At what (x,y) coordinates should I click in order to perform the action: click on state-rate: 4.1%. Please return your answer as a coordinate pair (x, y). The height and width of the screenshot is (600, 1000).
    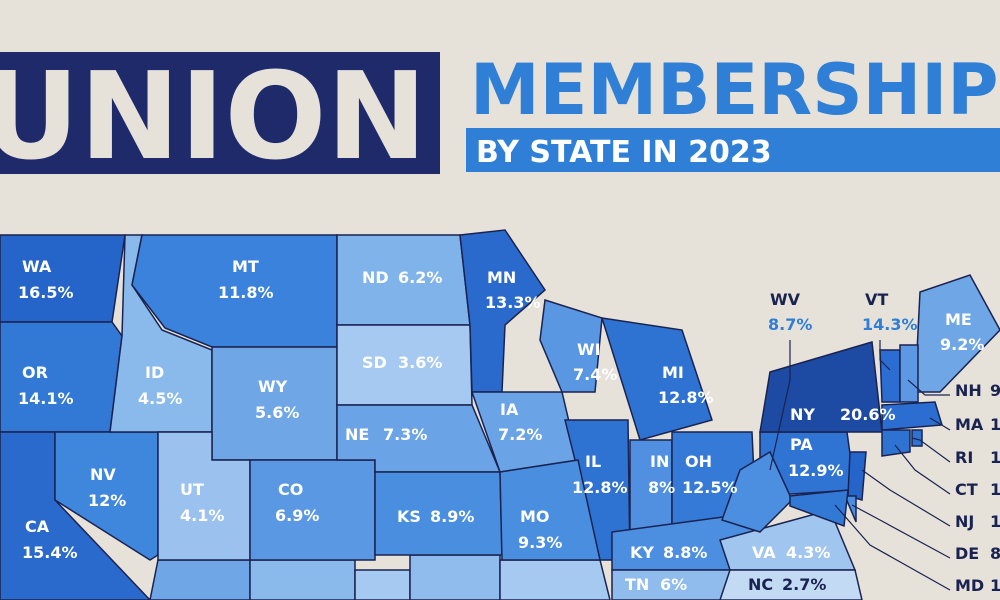
    Looking at the image, I should click on (202, 515).